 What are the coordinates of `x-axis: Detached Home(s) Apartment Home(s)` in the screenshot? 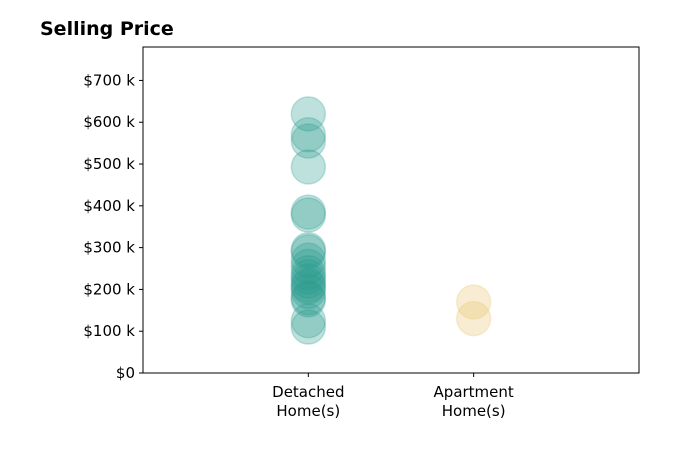 It's located at (393, 396).